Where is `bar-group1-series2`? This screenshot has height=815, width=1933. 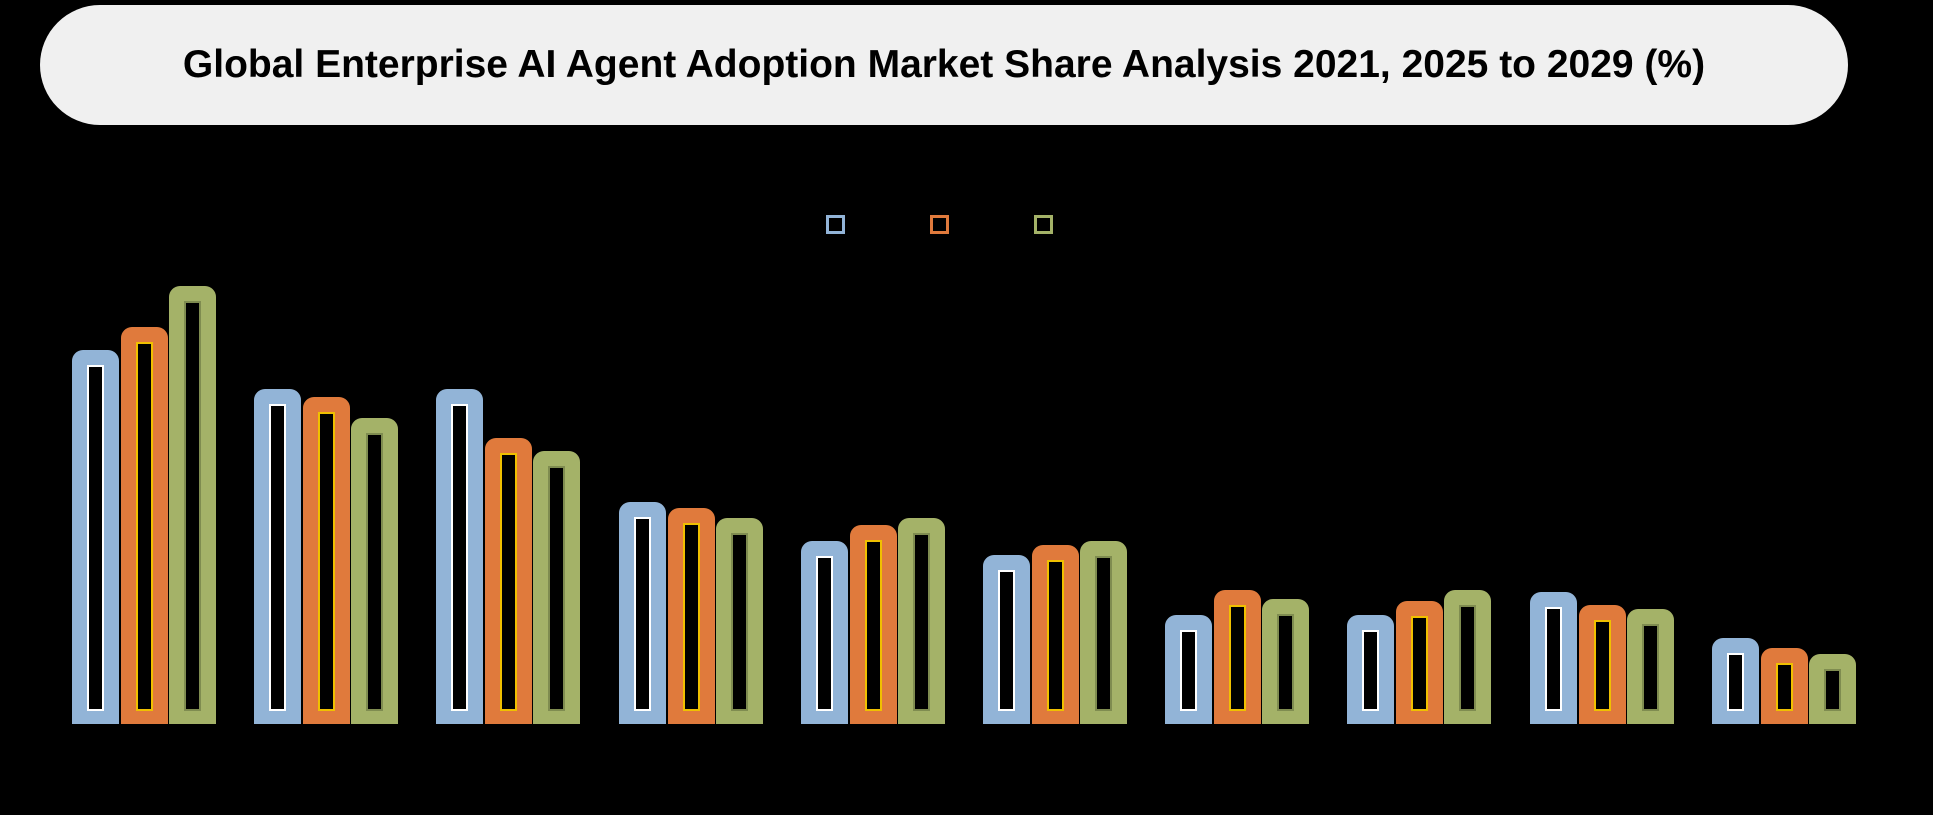
bar-group1-series2 is located at coordinates (144, 525).